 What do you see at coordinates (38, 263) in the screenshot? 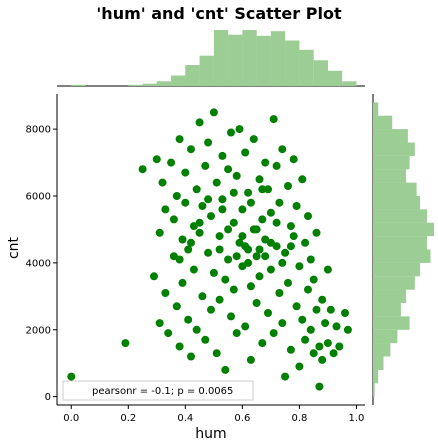
I see `y-tick-label: 4000` at bounding box center [38, 263].